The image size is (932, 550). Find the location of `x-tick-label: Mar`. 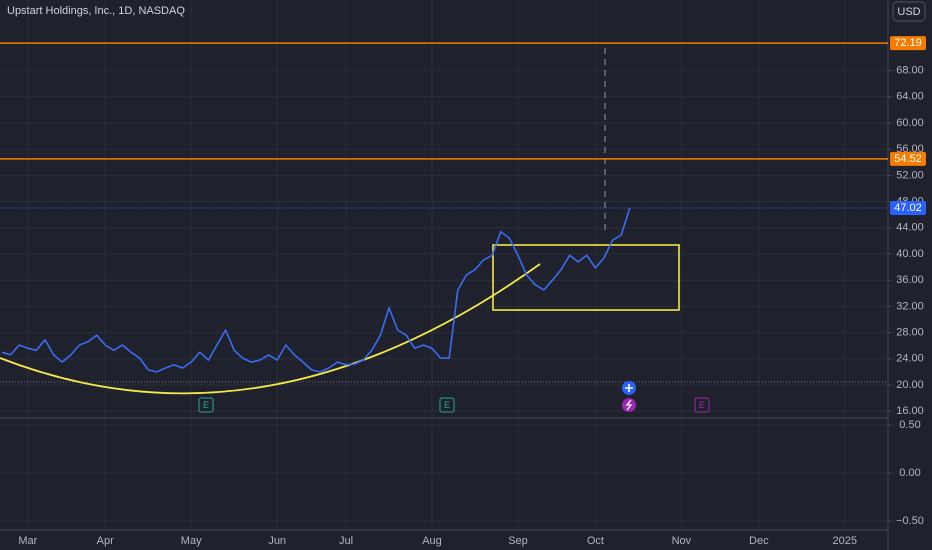

x-tick-label: Mar is located at coordinates (27, 541).